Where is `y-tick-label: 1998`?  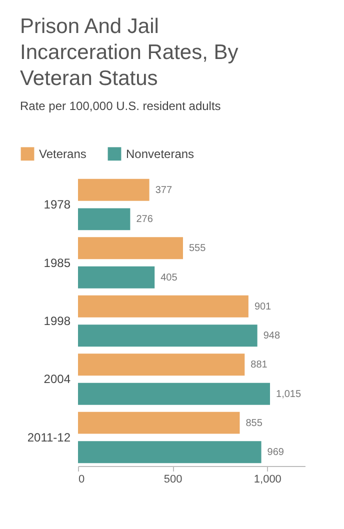 y-tick-label: 1998 is located at coordinates (57, 321).